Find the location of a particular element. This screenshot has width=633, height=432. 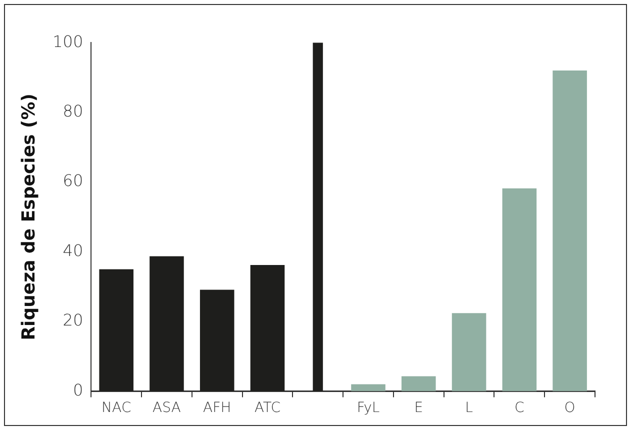

x-tick-label: E is located at coordinates (419, 408).